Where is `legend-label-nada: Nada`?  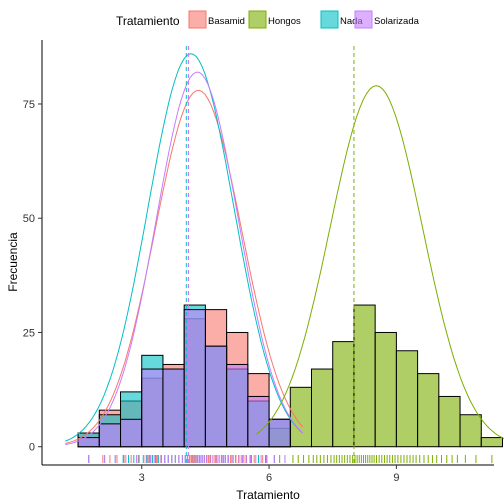 legend-label-nada: Nada is located at coordinates (351, 21).